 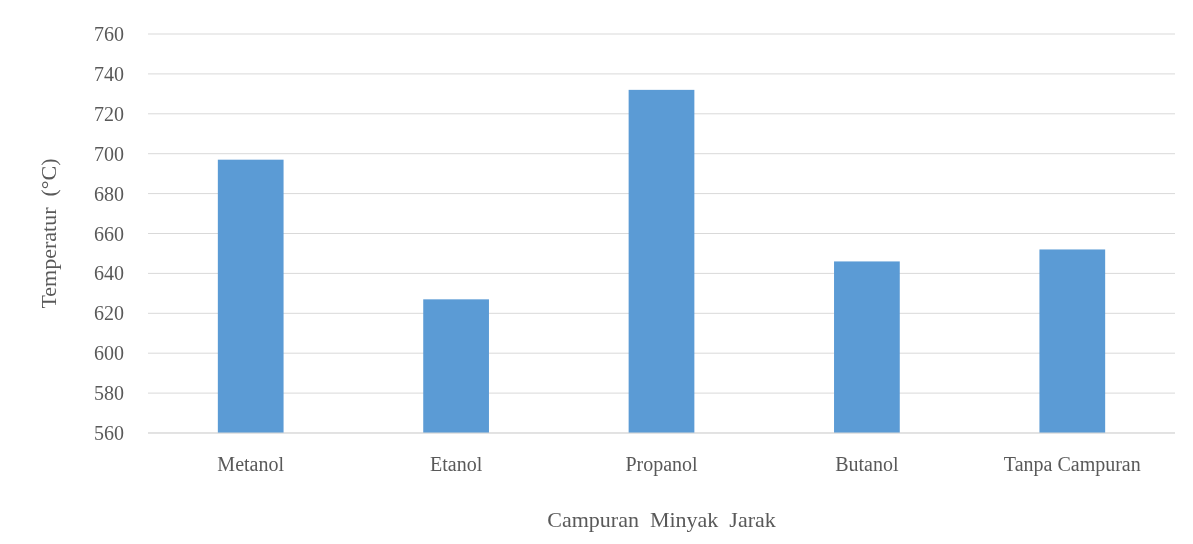 What do you see at coordinates (109, 193) in the screenshot?
I see `y-tick-label: 680` at bounding box center [109, 193].